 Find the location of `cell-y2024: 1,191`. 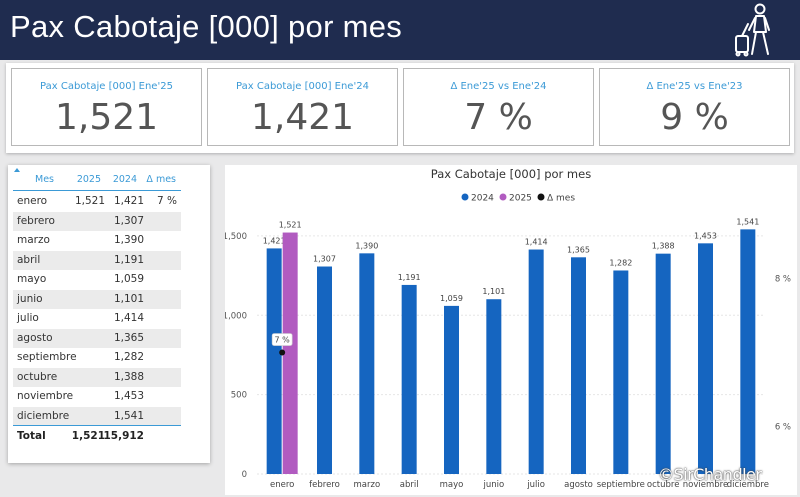

cell-y2024: 1,191 is located at coordinates (128, 259).